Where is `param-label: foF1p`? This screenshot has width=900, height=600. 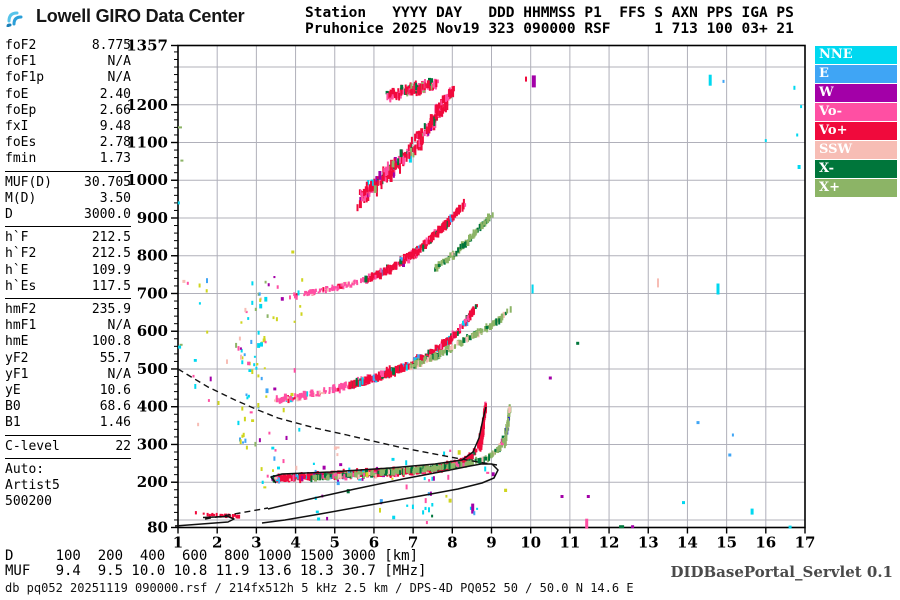
param-label: foF1p is located at coordinates (25, 78).